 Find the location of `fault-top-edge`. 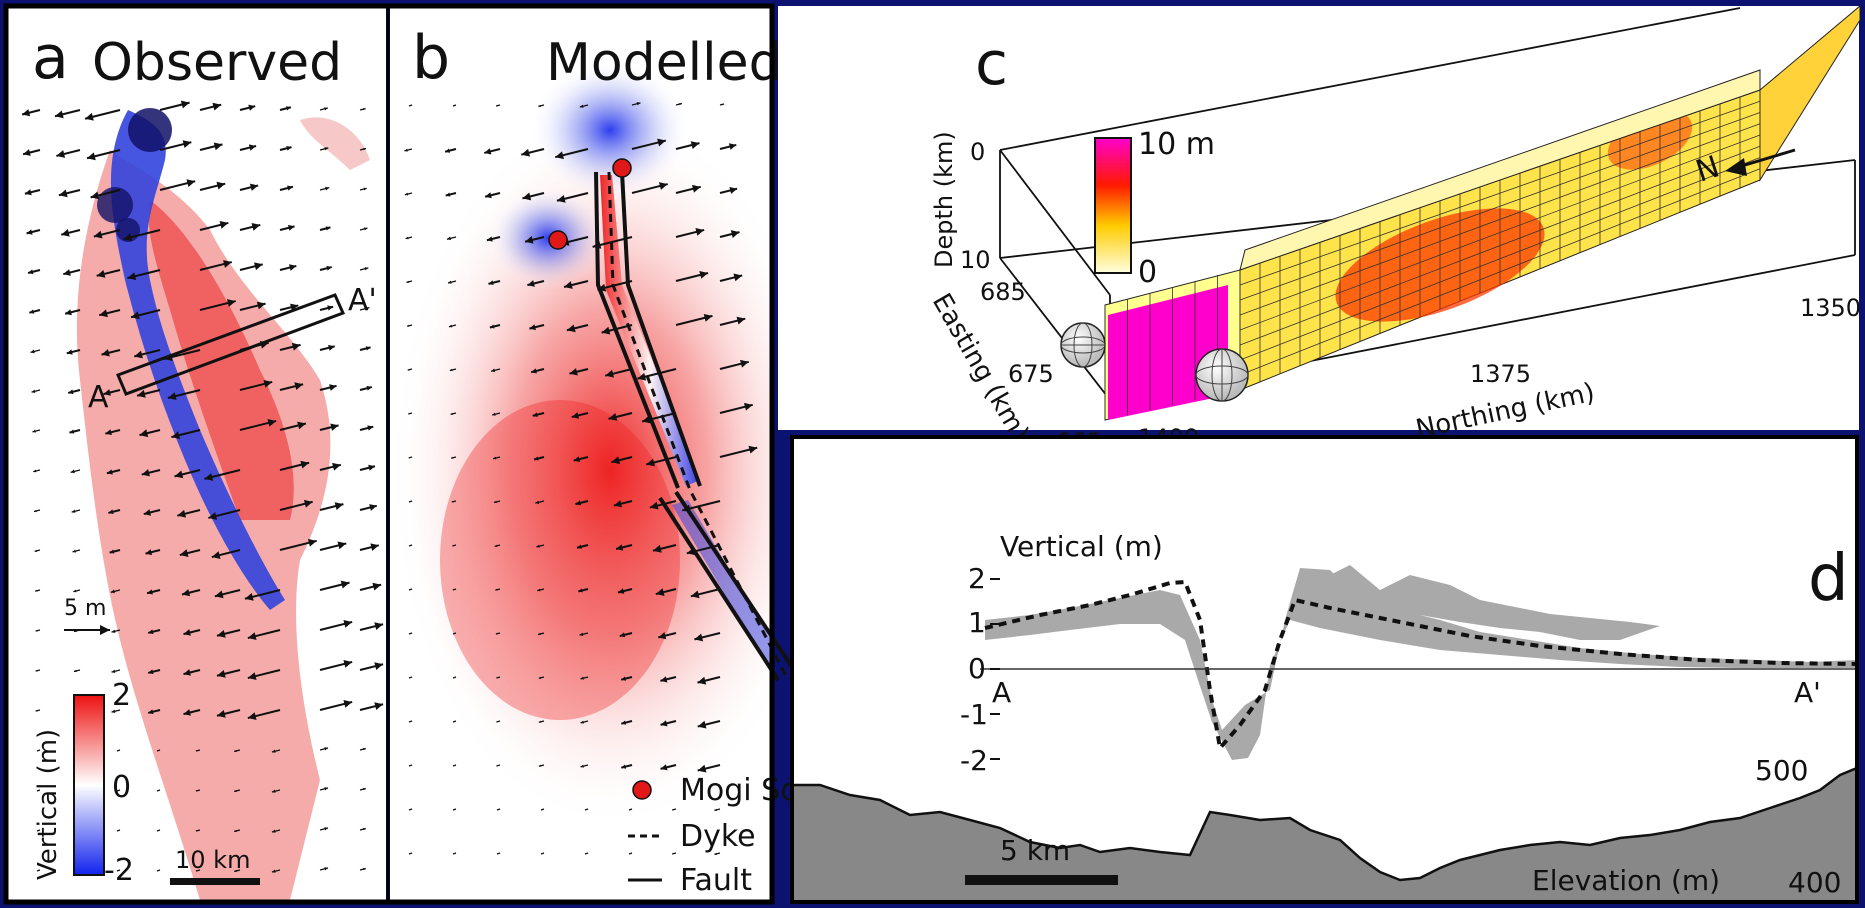

fault-top-edge is located at coordinates (1500, 170).